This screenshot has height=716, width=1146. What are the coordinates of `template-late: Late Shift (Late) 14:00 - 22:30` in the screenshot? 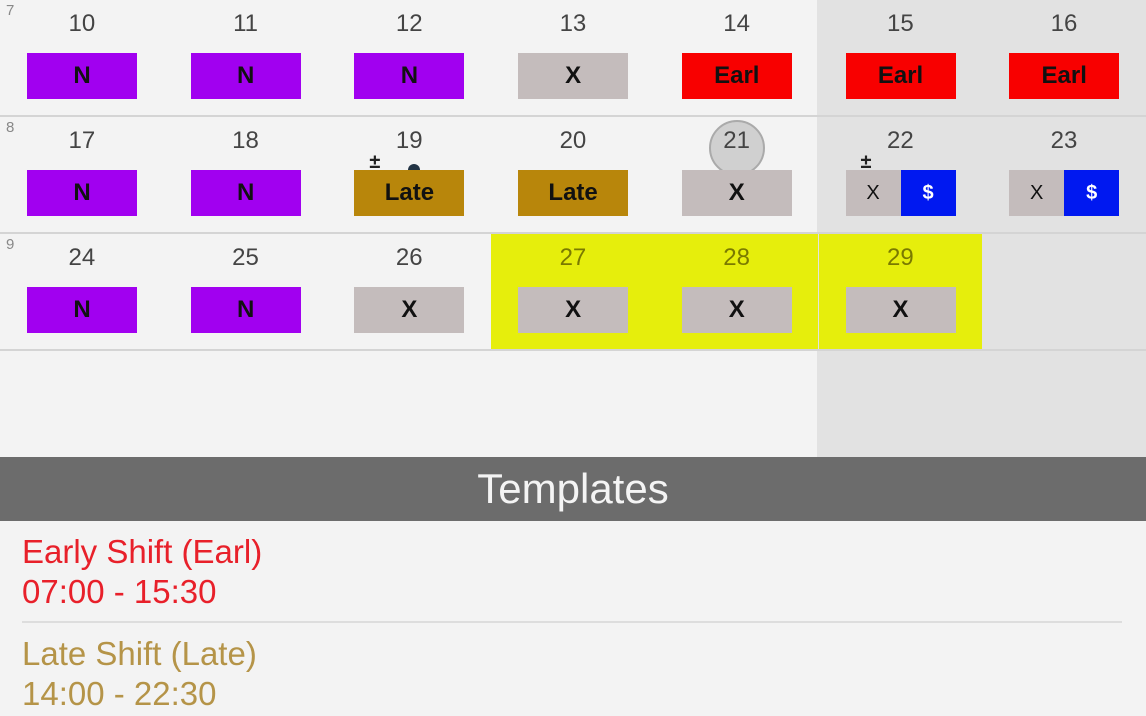 It's located at (139, 674).